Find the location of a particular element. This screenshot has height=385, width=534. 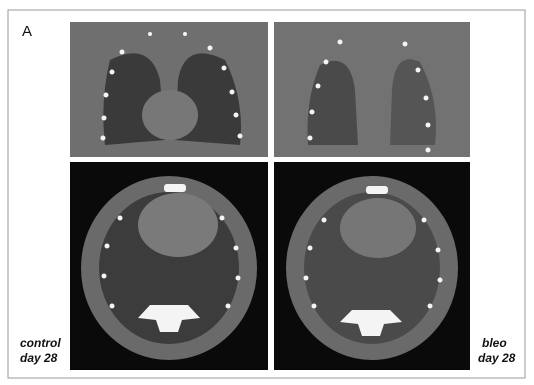

ct-coronal-control is located at coordinates (169, 89).